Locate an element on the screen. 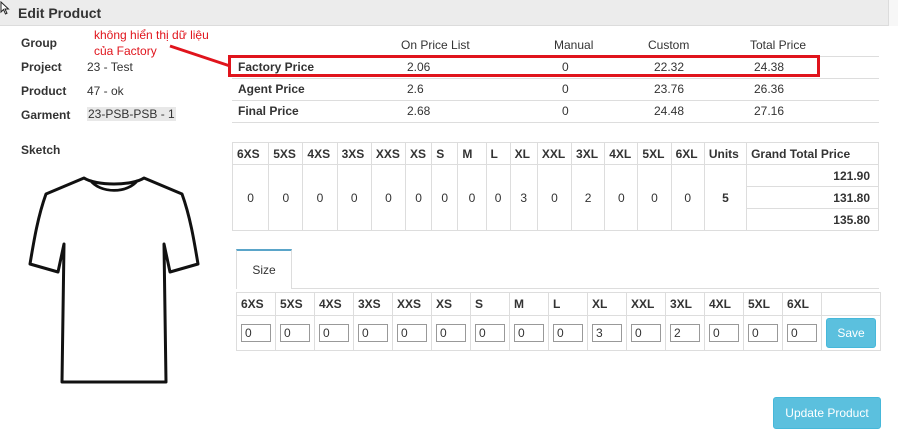  qty-value-6xl: 0 is located at coordinates (687, 197).